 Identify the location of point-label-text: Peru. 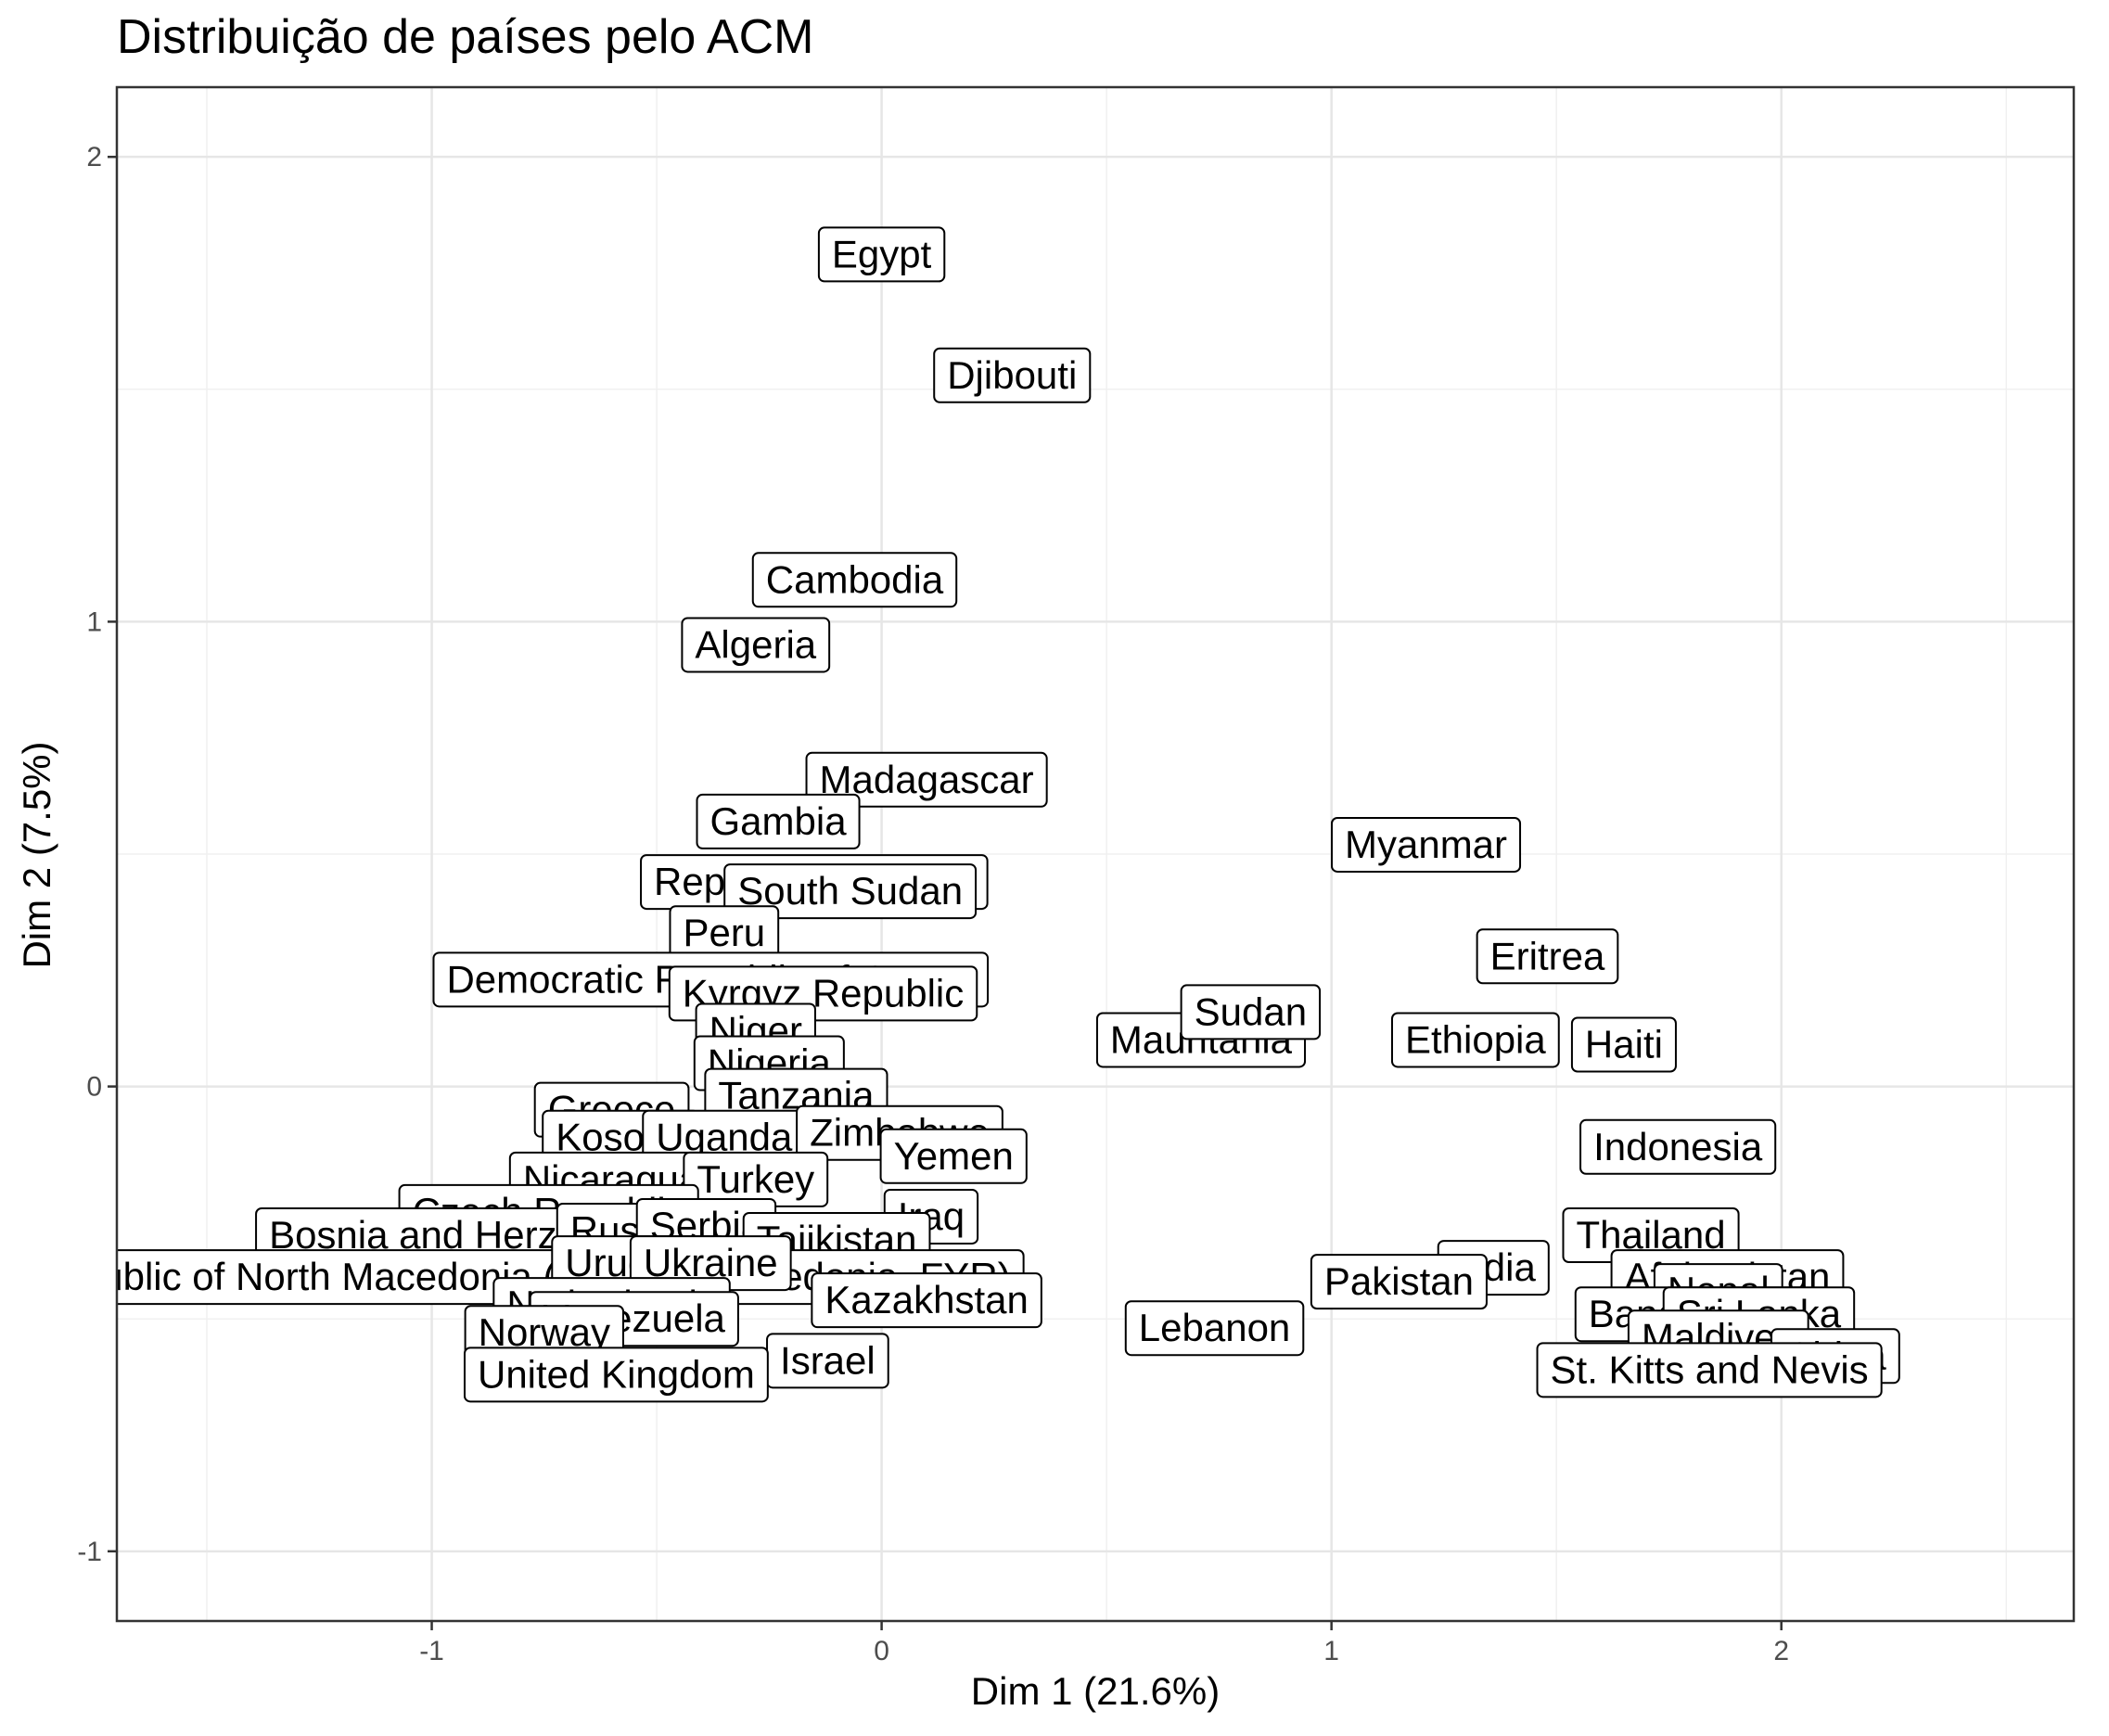
(724, 932).